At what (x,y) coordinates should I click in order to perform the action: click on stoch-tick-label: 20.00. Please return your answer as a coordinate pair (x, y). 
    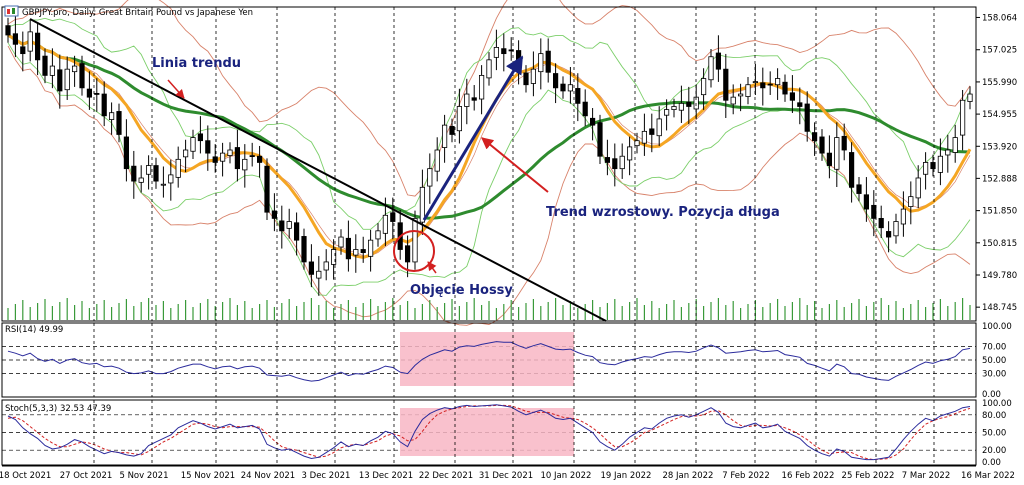
    Looking at the image, I should click on (994, 451).